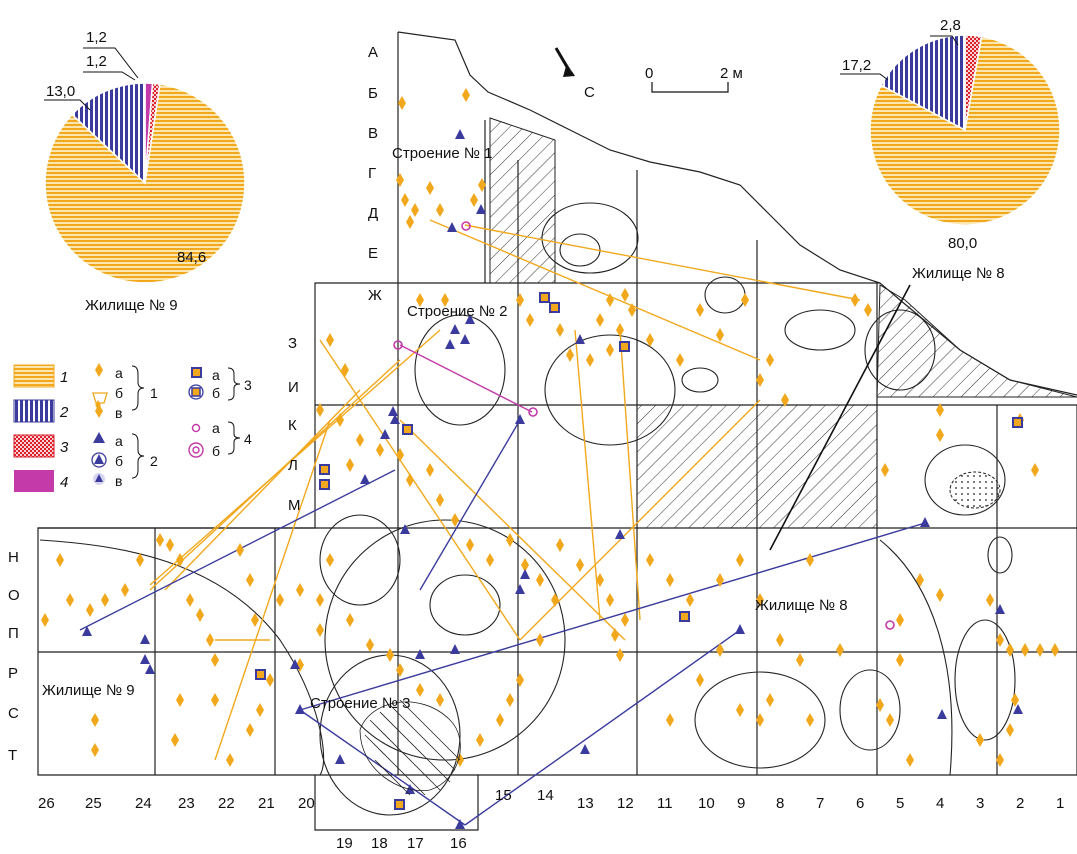 Image resolution: width=1077 pixels, height=854 pixels. What do you see at coordinates (216, 375) in the screenshot?
I see `legend-g3-a: а` at bounding box center [216, 375].